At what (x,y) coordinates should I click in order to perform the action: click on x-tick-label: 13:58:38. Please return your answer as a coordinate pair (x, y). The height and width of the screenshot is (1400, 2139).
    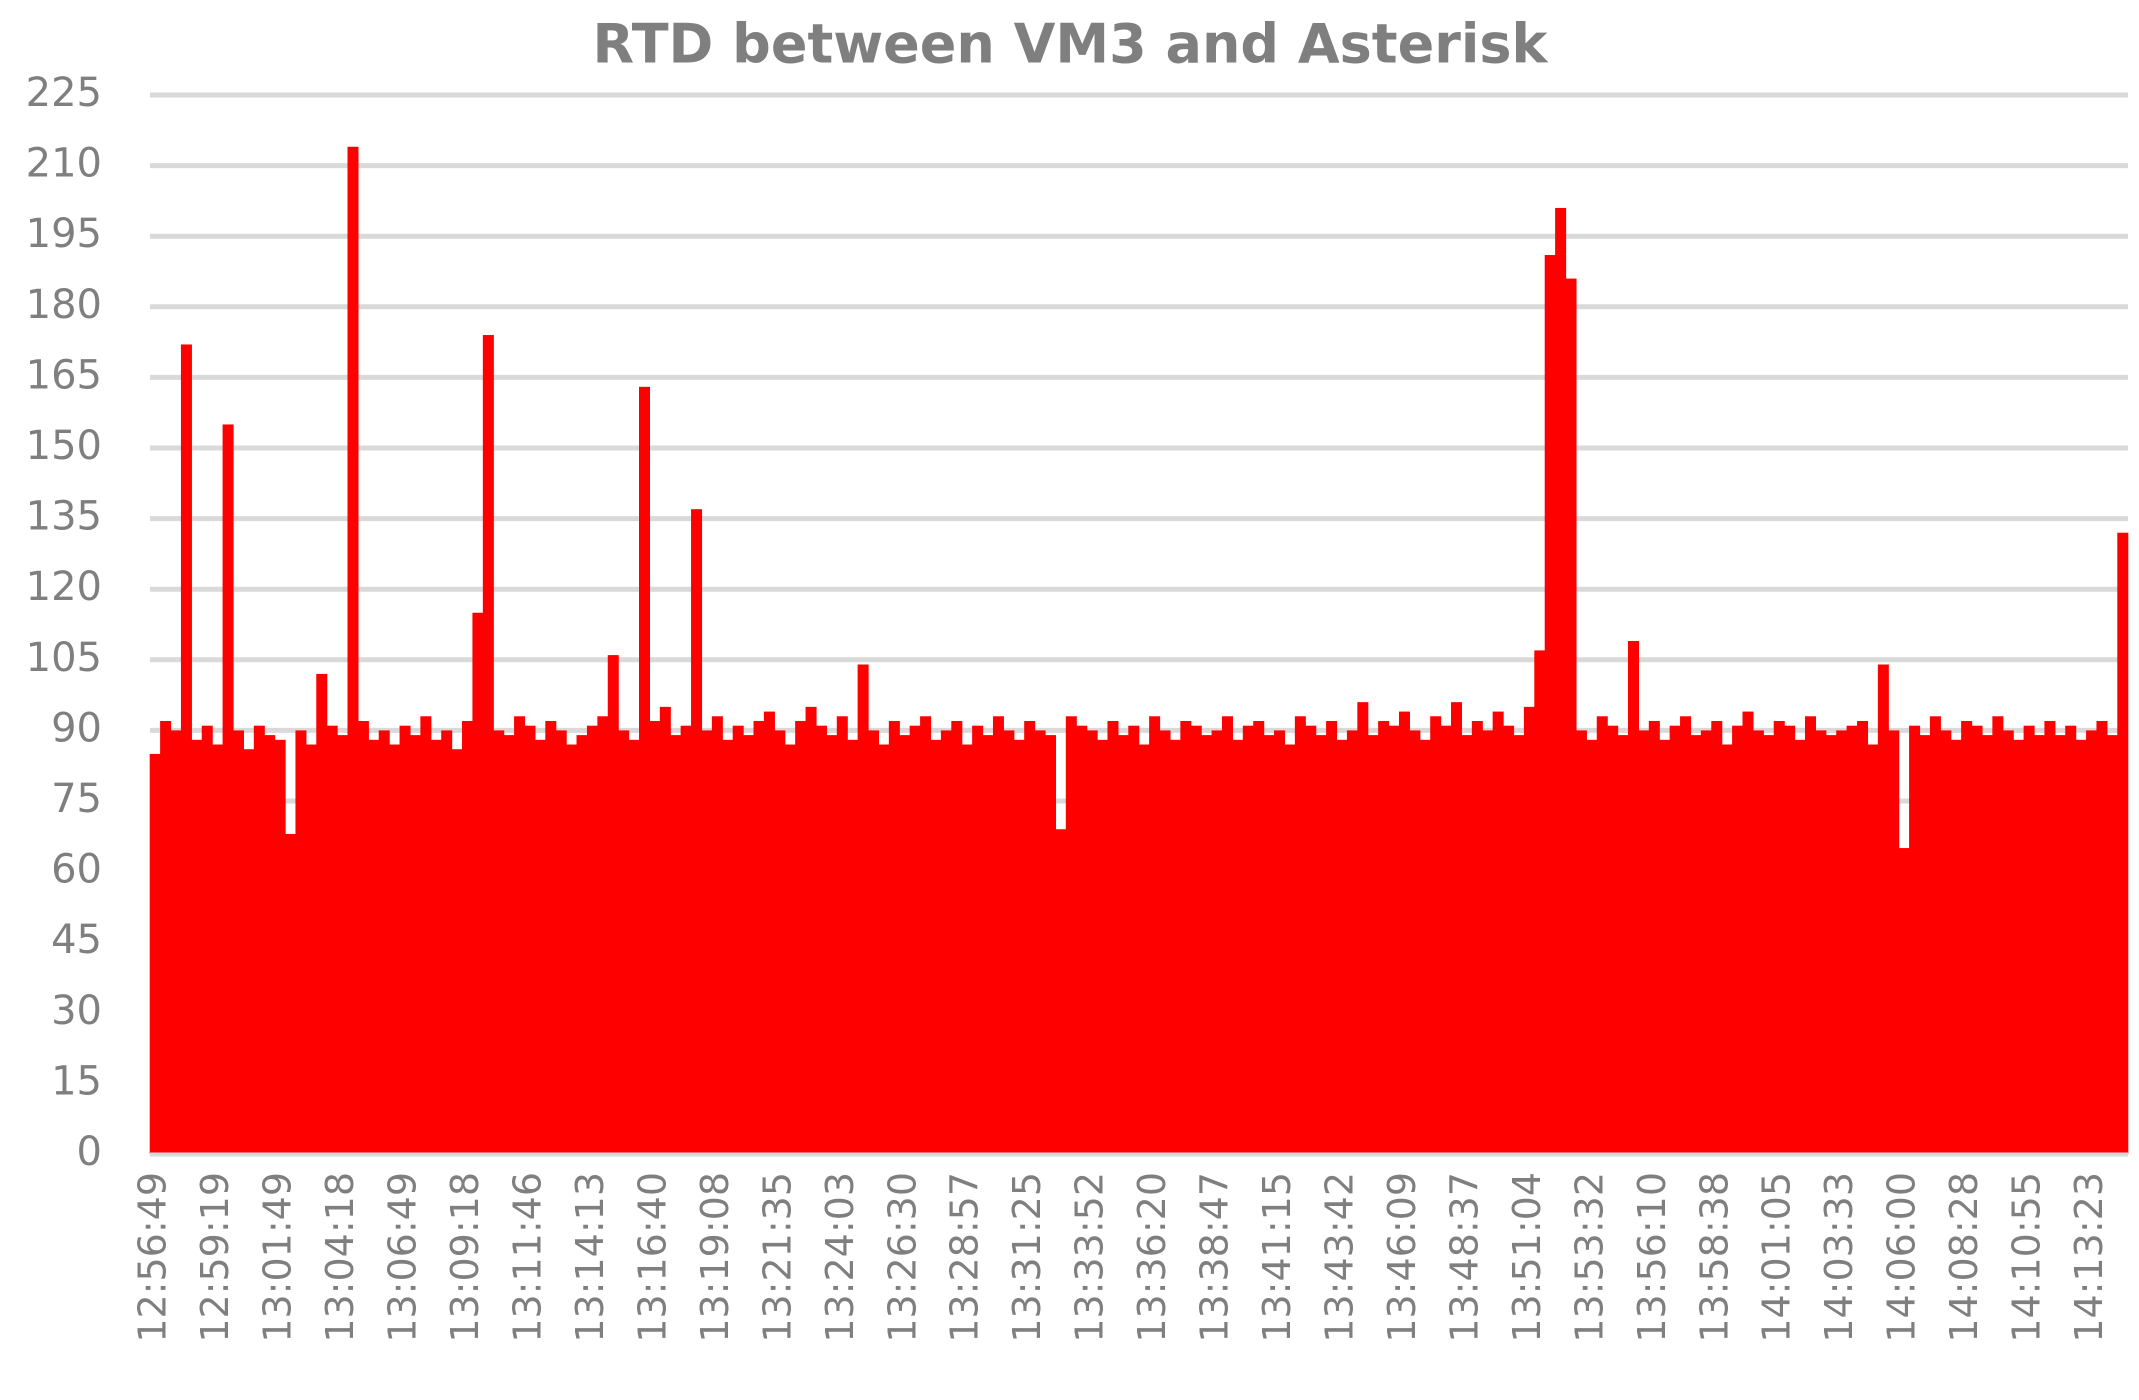
    Looking at the image, I should click on (1714, 1257).